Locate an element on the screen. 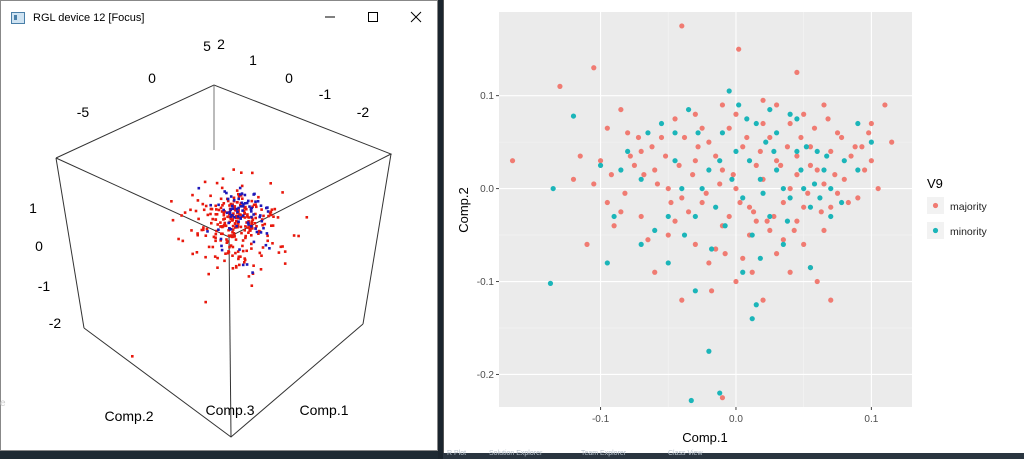  taskbar-item: Team Explorer is located at coordinates (604, 453).